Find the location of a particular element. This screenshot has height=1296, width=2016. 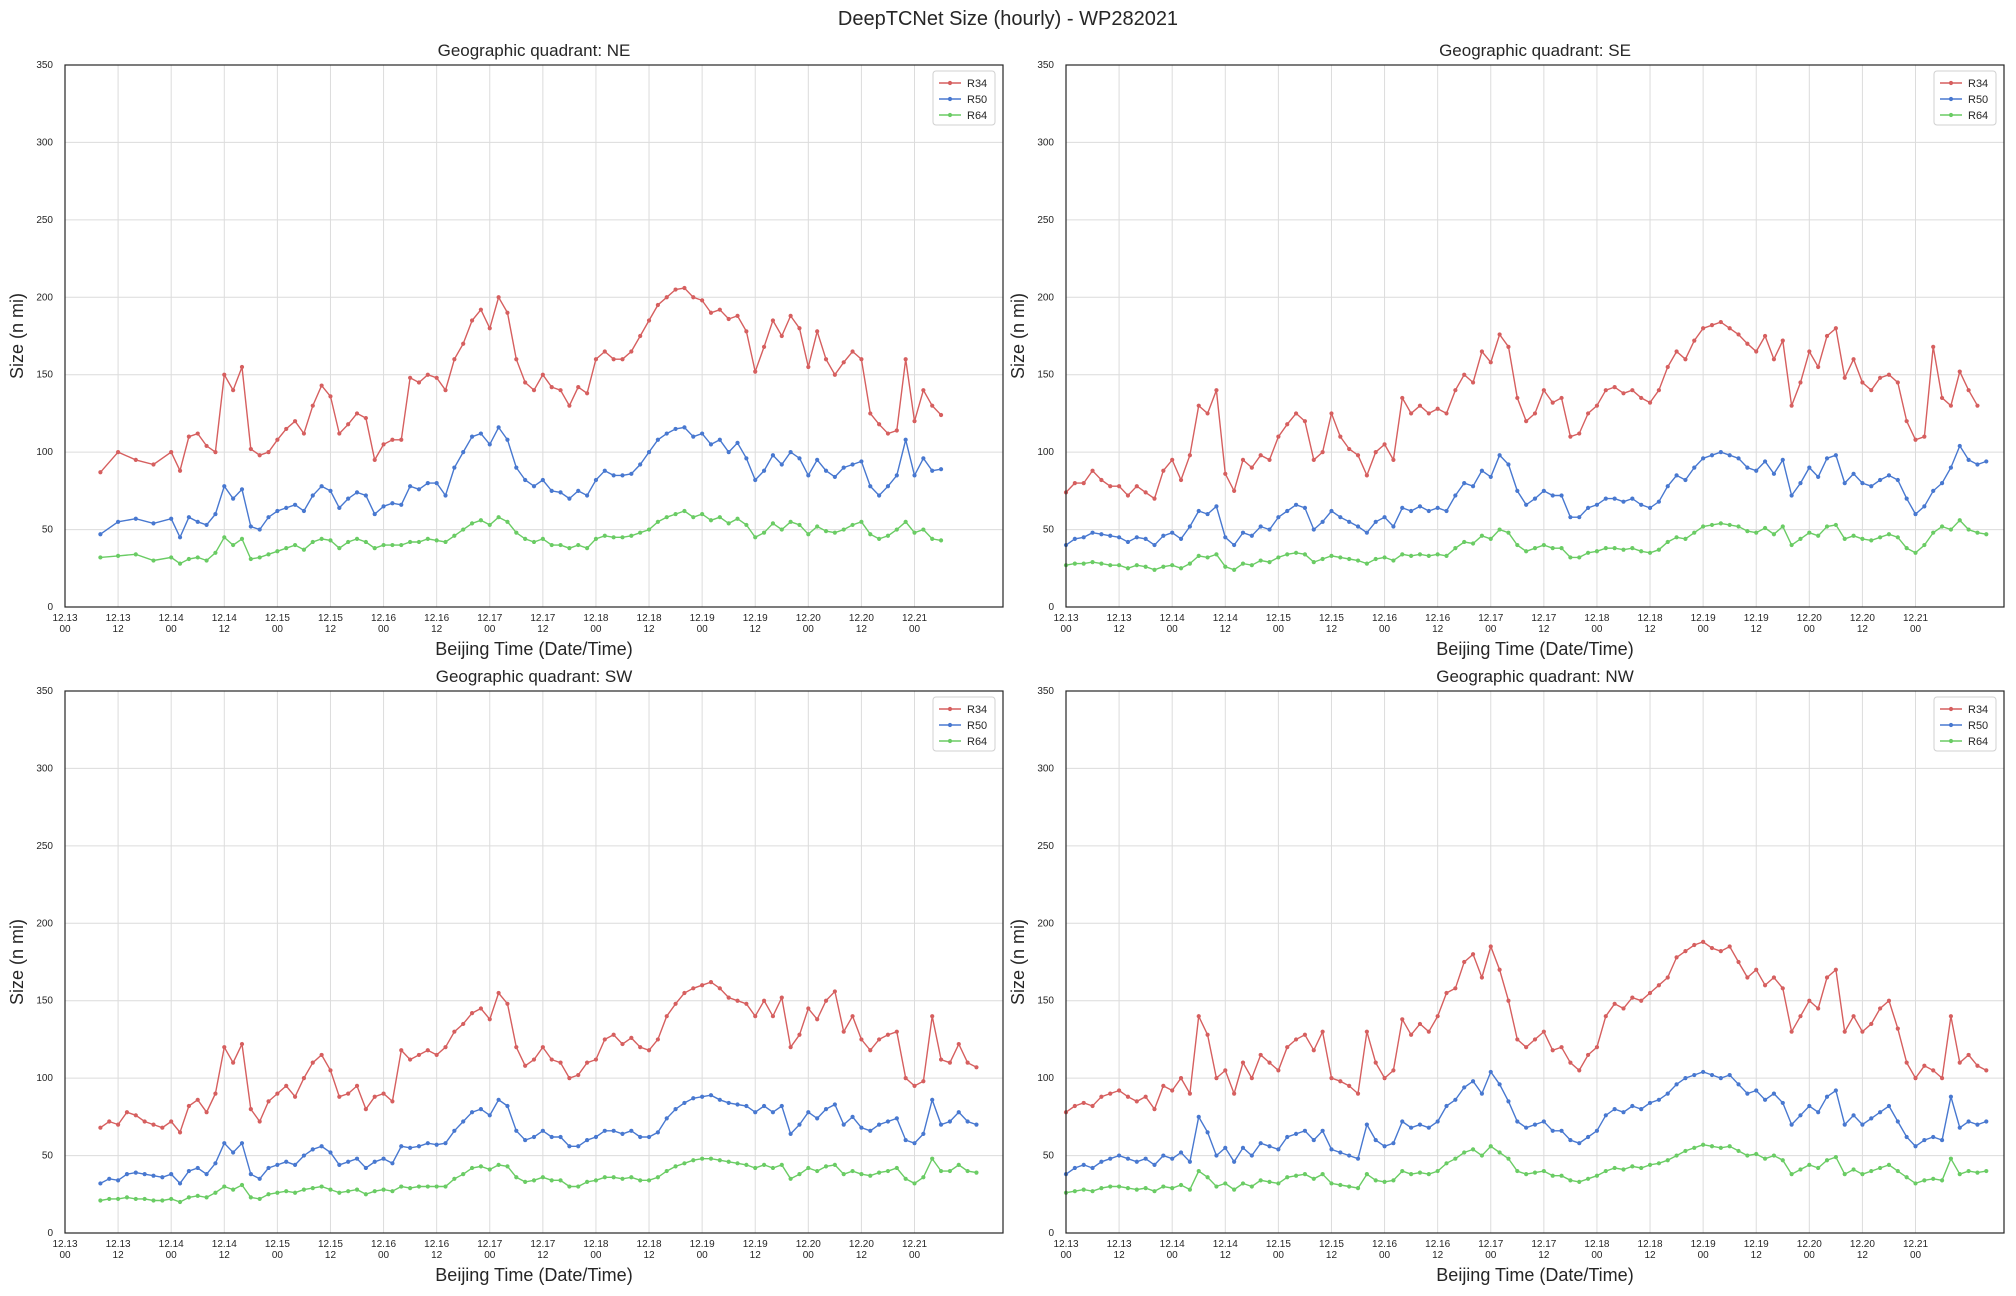

x-tick-time: 12 is located at coordinates (437, 629).